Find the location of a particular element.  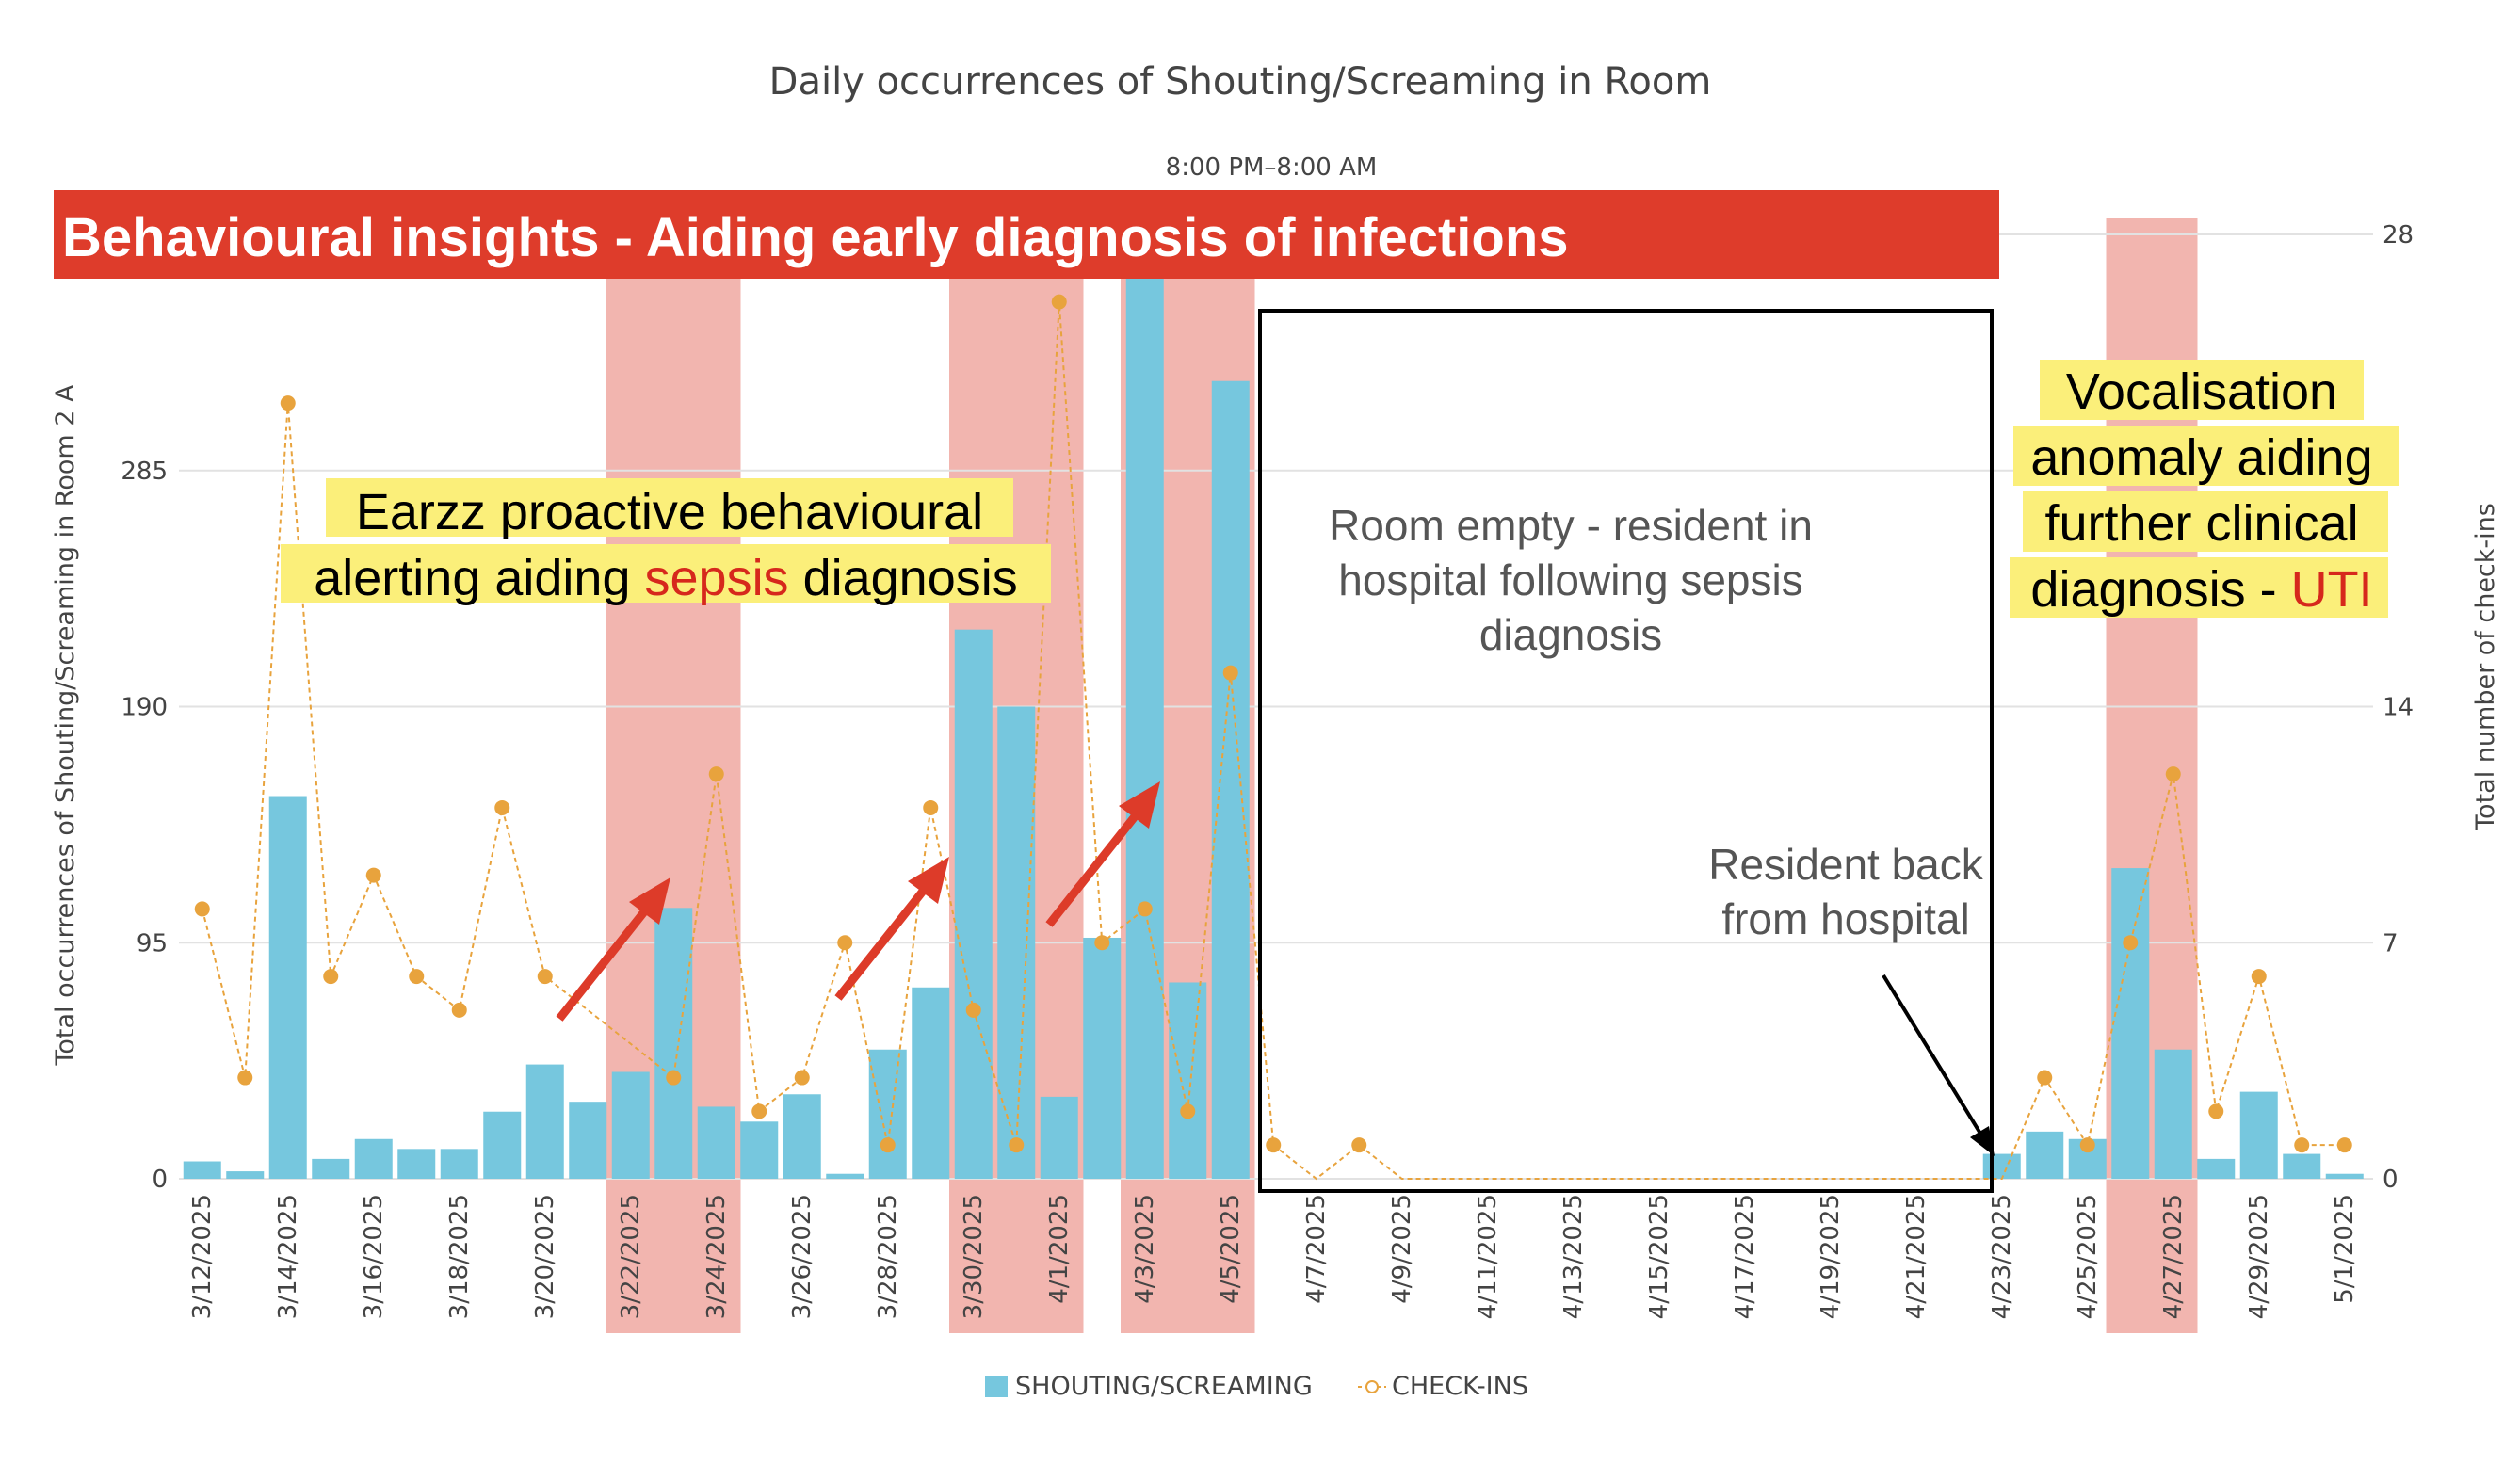

x-tick-4/25/2025: 4/25/2025 is located at coordinates (2088, 1256).